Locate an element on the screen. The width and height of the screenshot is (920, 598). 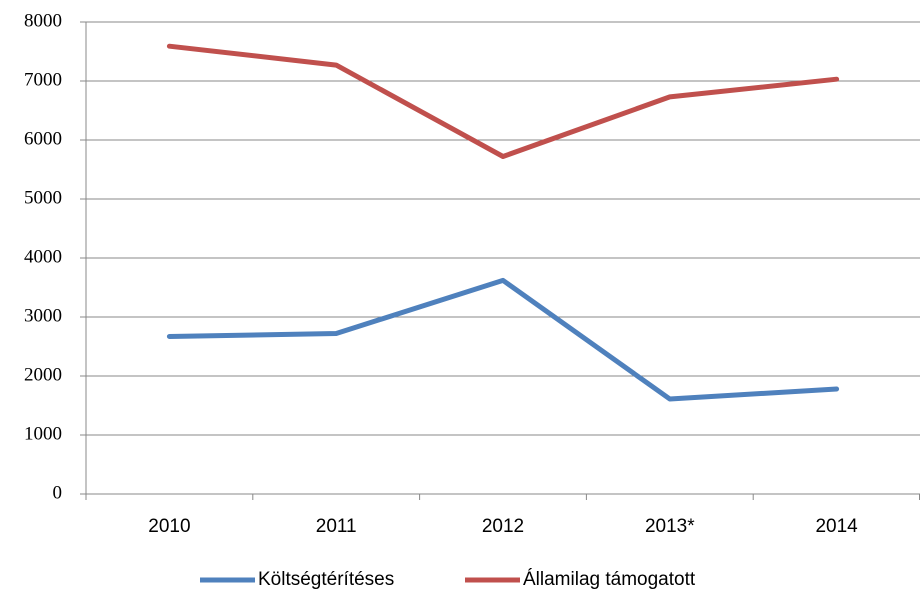
x-tick-label: 2014 is located at coordinates (836, 526).